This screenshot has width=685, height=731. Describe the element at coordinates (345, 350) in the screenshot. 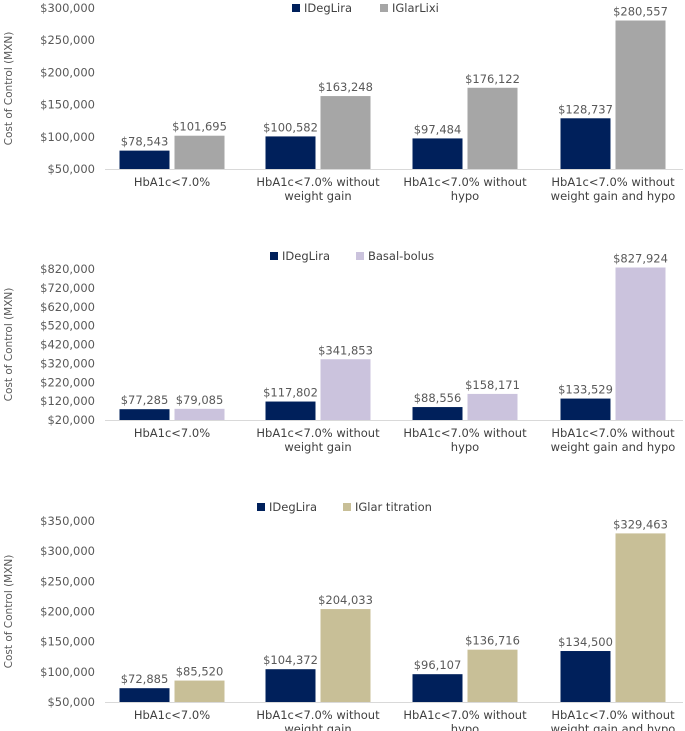

I see `data-label: $341,853` at that location.